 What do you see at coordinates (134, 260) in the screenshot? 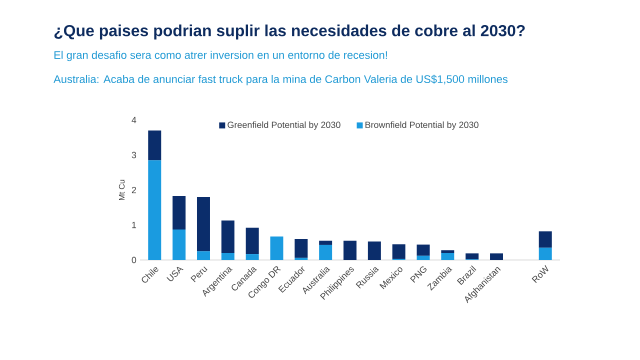
I see `y-tick-label: 0` at bounding box center [134, 260].